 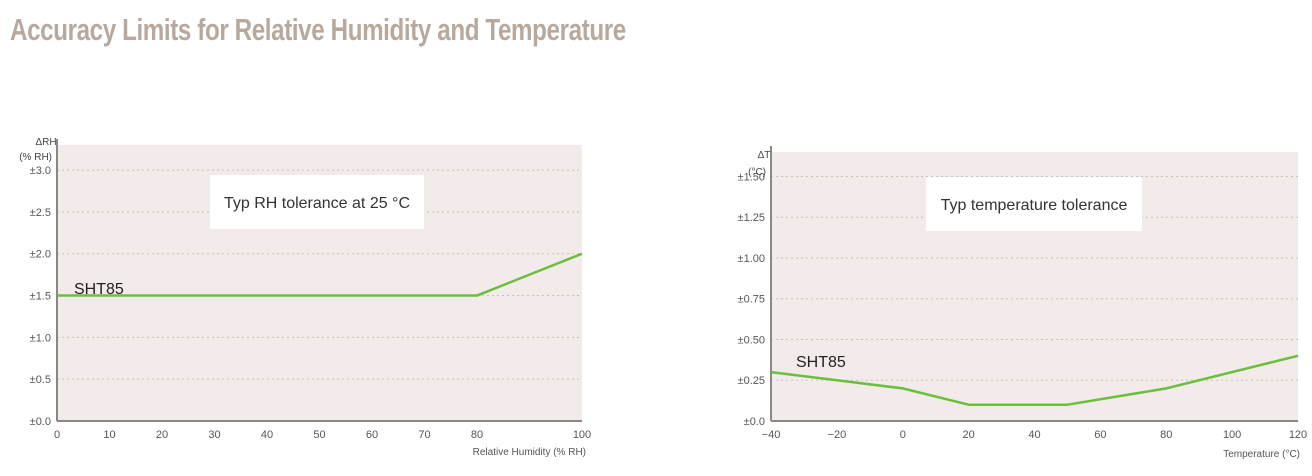 What do you see at coordinates (969, 435) in the screenshot?
I see `temp-x-tick-label: 20` at bounding box center [969, 435].